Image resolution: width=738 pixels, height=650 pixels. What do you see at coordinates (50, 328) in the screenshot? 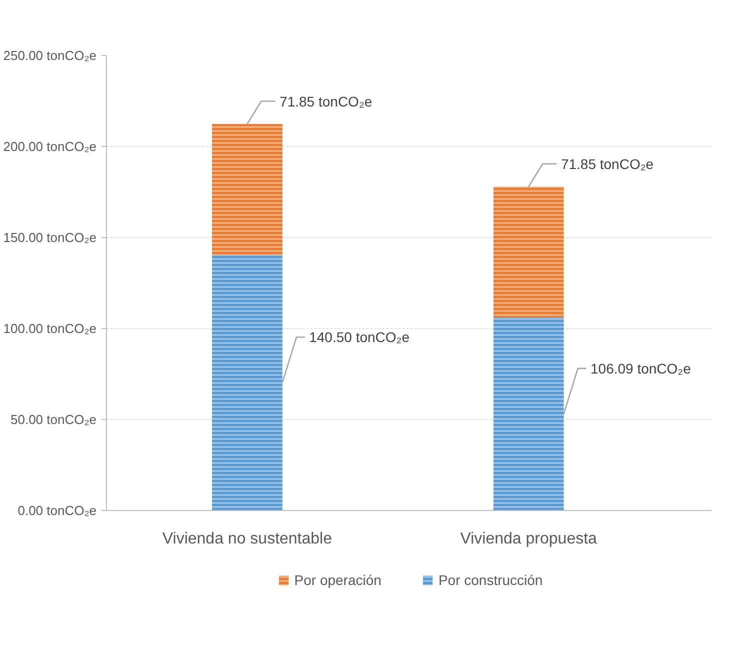
I see `y-tick-label: 100.00 tonCO₂e` at bounding box center [50, 328].